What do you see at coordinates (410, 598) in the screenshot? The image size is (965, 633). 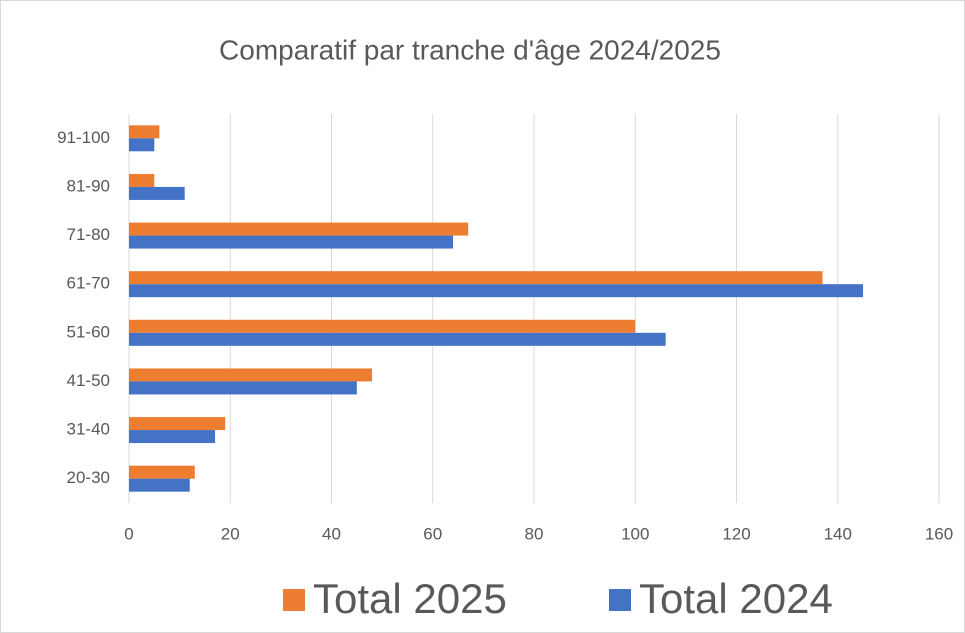 I see `legend-label: Total 2025` at bounding box center [410, 598].